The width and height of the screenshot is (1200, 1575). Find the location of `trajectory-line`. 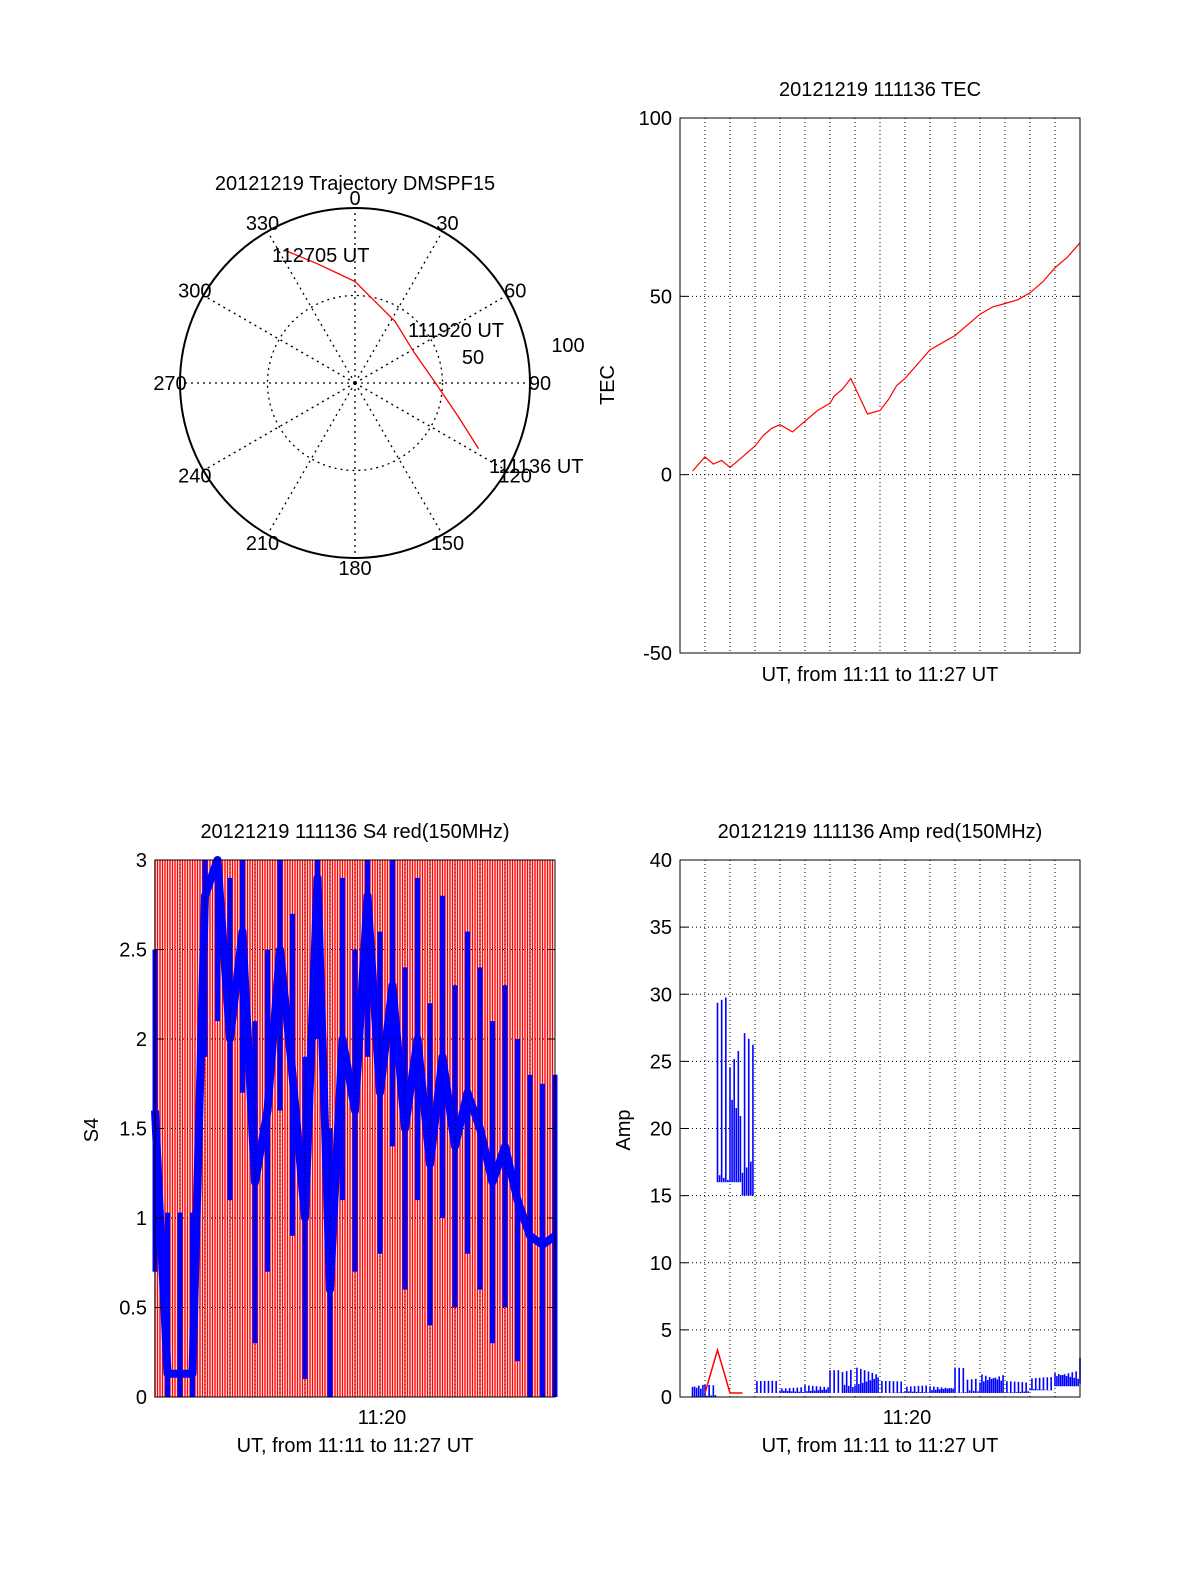

trajectory-line is located at coordinates (382, 349).